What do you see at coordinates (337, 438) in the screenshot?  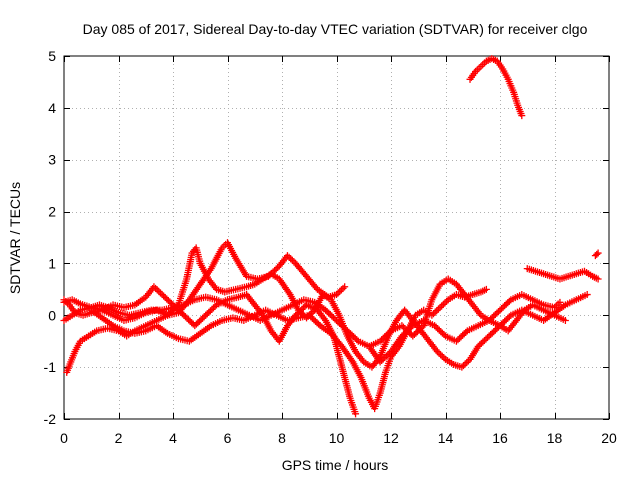 I see `x-tick-label: 10` at bounding box center [337, 438].